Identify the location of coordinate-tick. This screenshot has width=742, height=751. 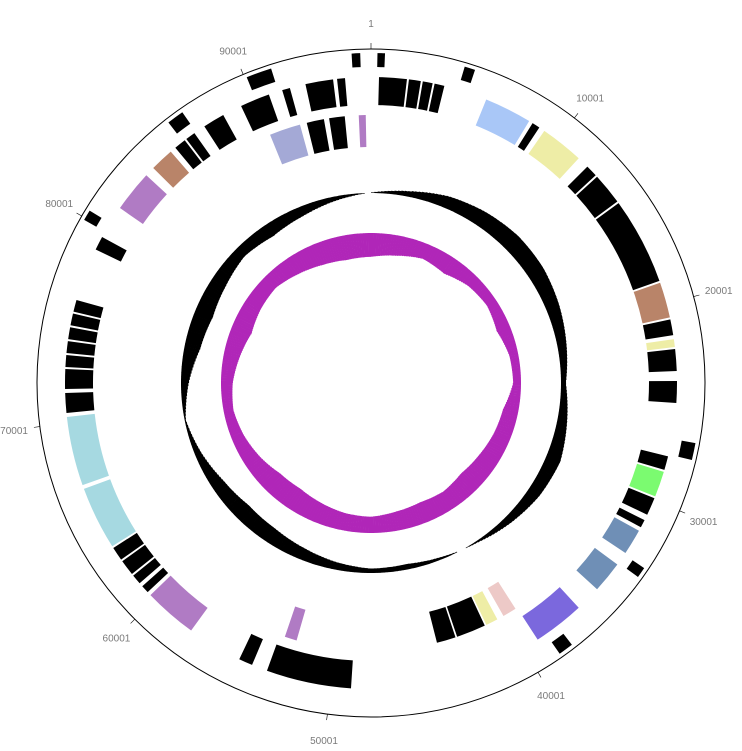
(36, 427).